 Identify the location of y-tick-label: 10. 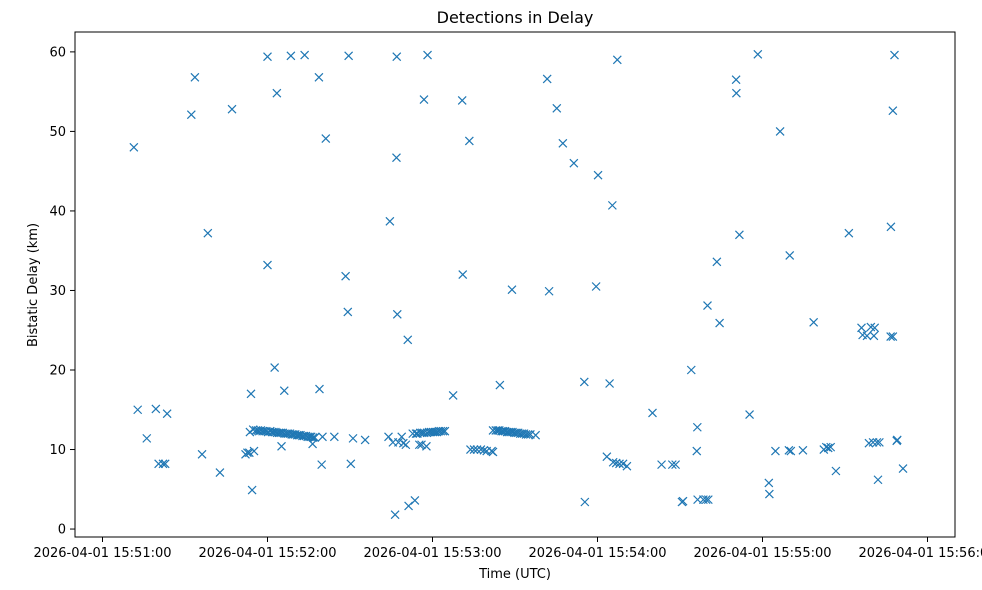
(57, 450).